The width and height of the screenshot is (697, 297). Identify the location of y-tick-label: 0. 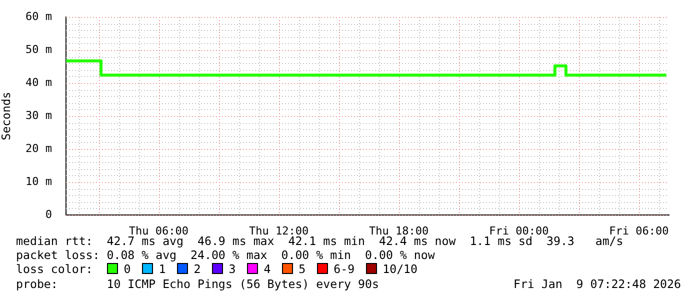
(48, 214).